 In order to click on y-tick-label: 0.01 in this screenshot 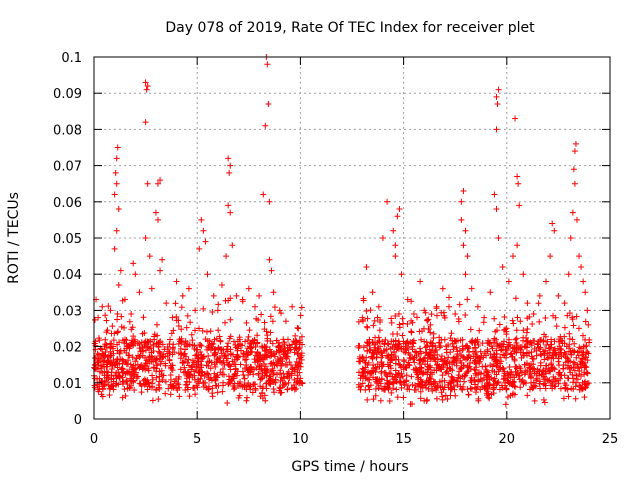, I will do `click(67, 384)`.